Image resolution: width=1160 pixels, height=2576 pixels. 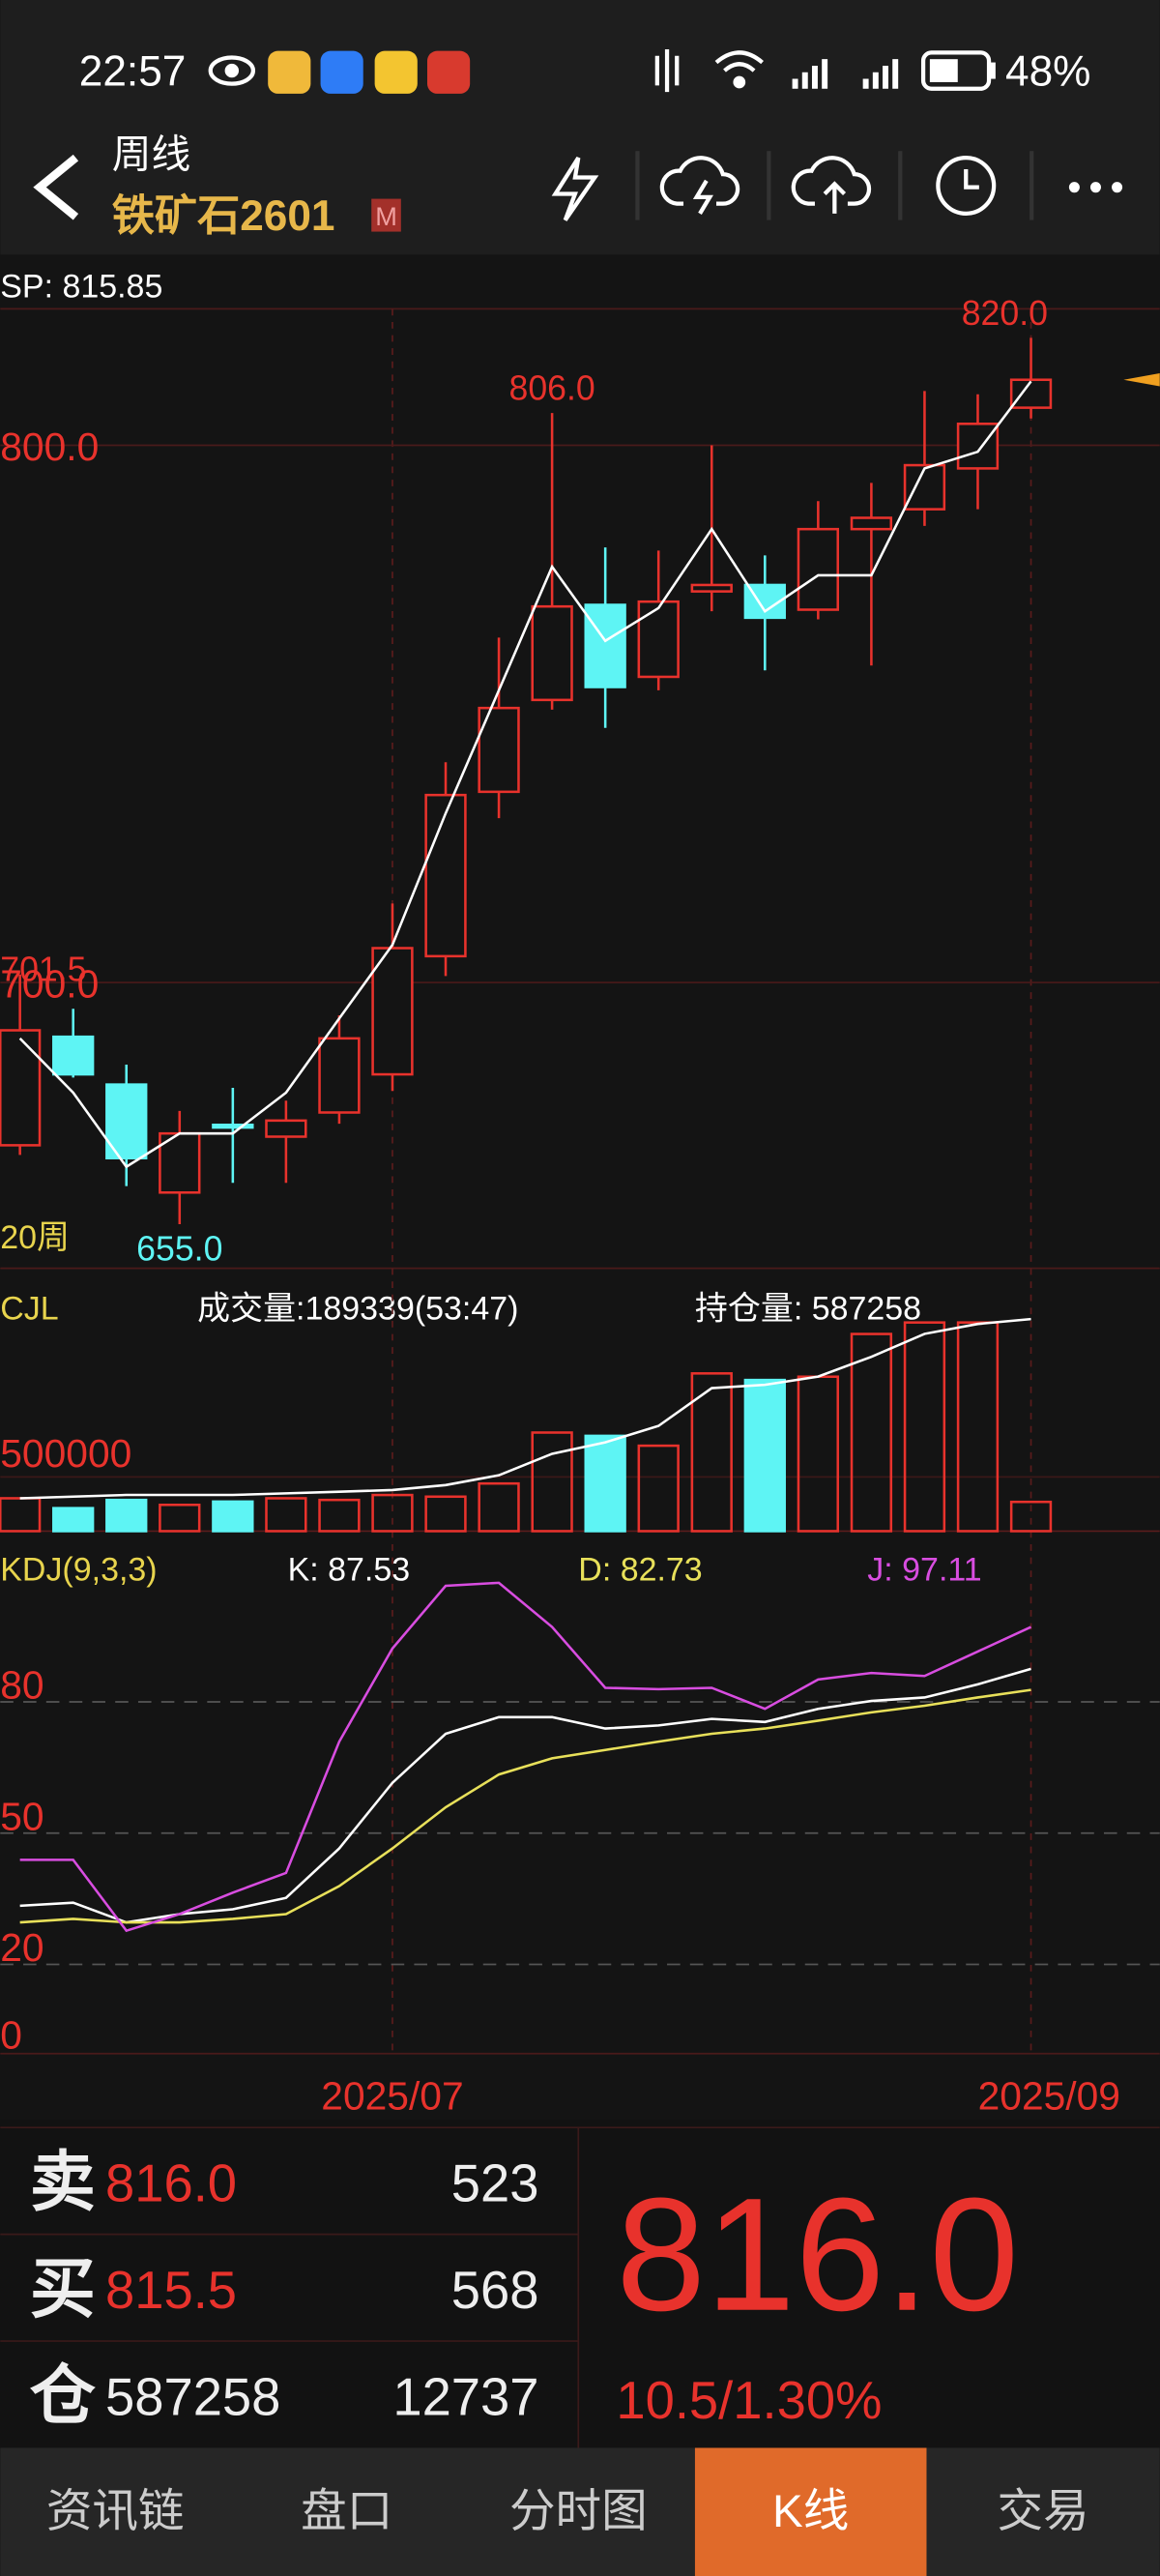 I want to click on tab-active-bg, so click(x=811, y=2511).